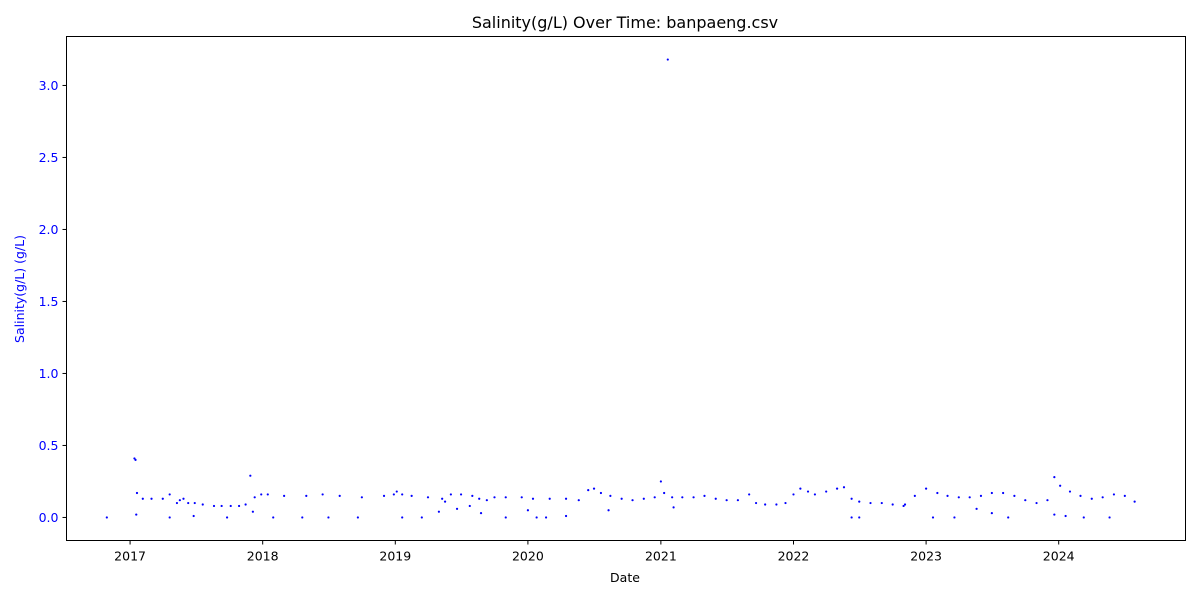 This screenshot has height=600, width=1200. I want to click on y-tick-label: 2.5, so click(49, 157).